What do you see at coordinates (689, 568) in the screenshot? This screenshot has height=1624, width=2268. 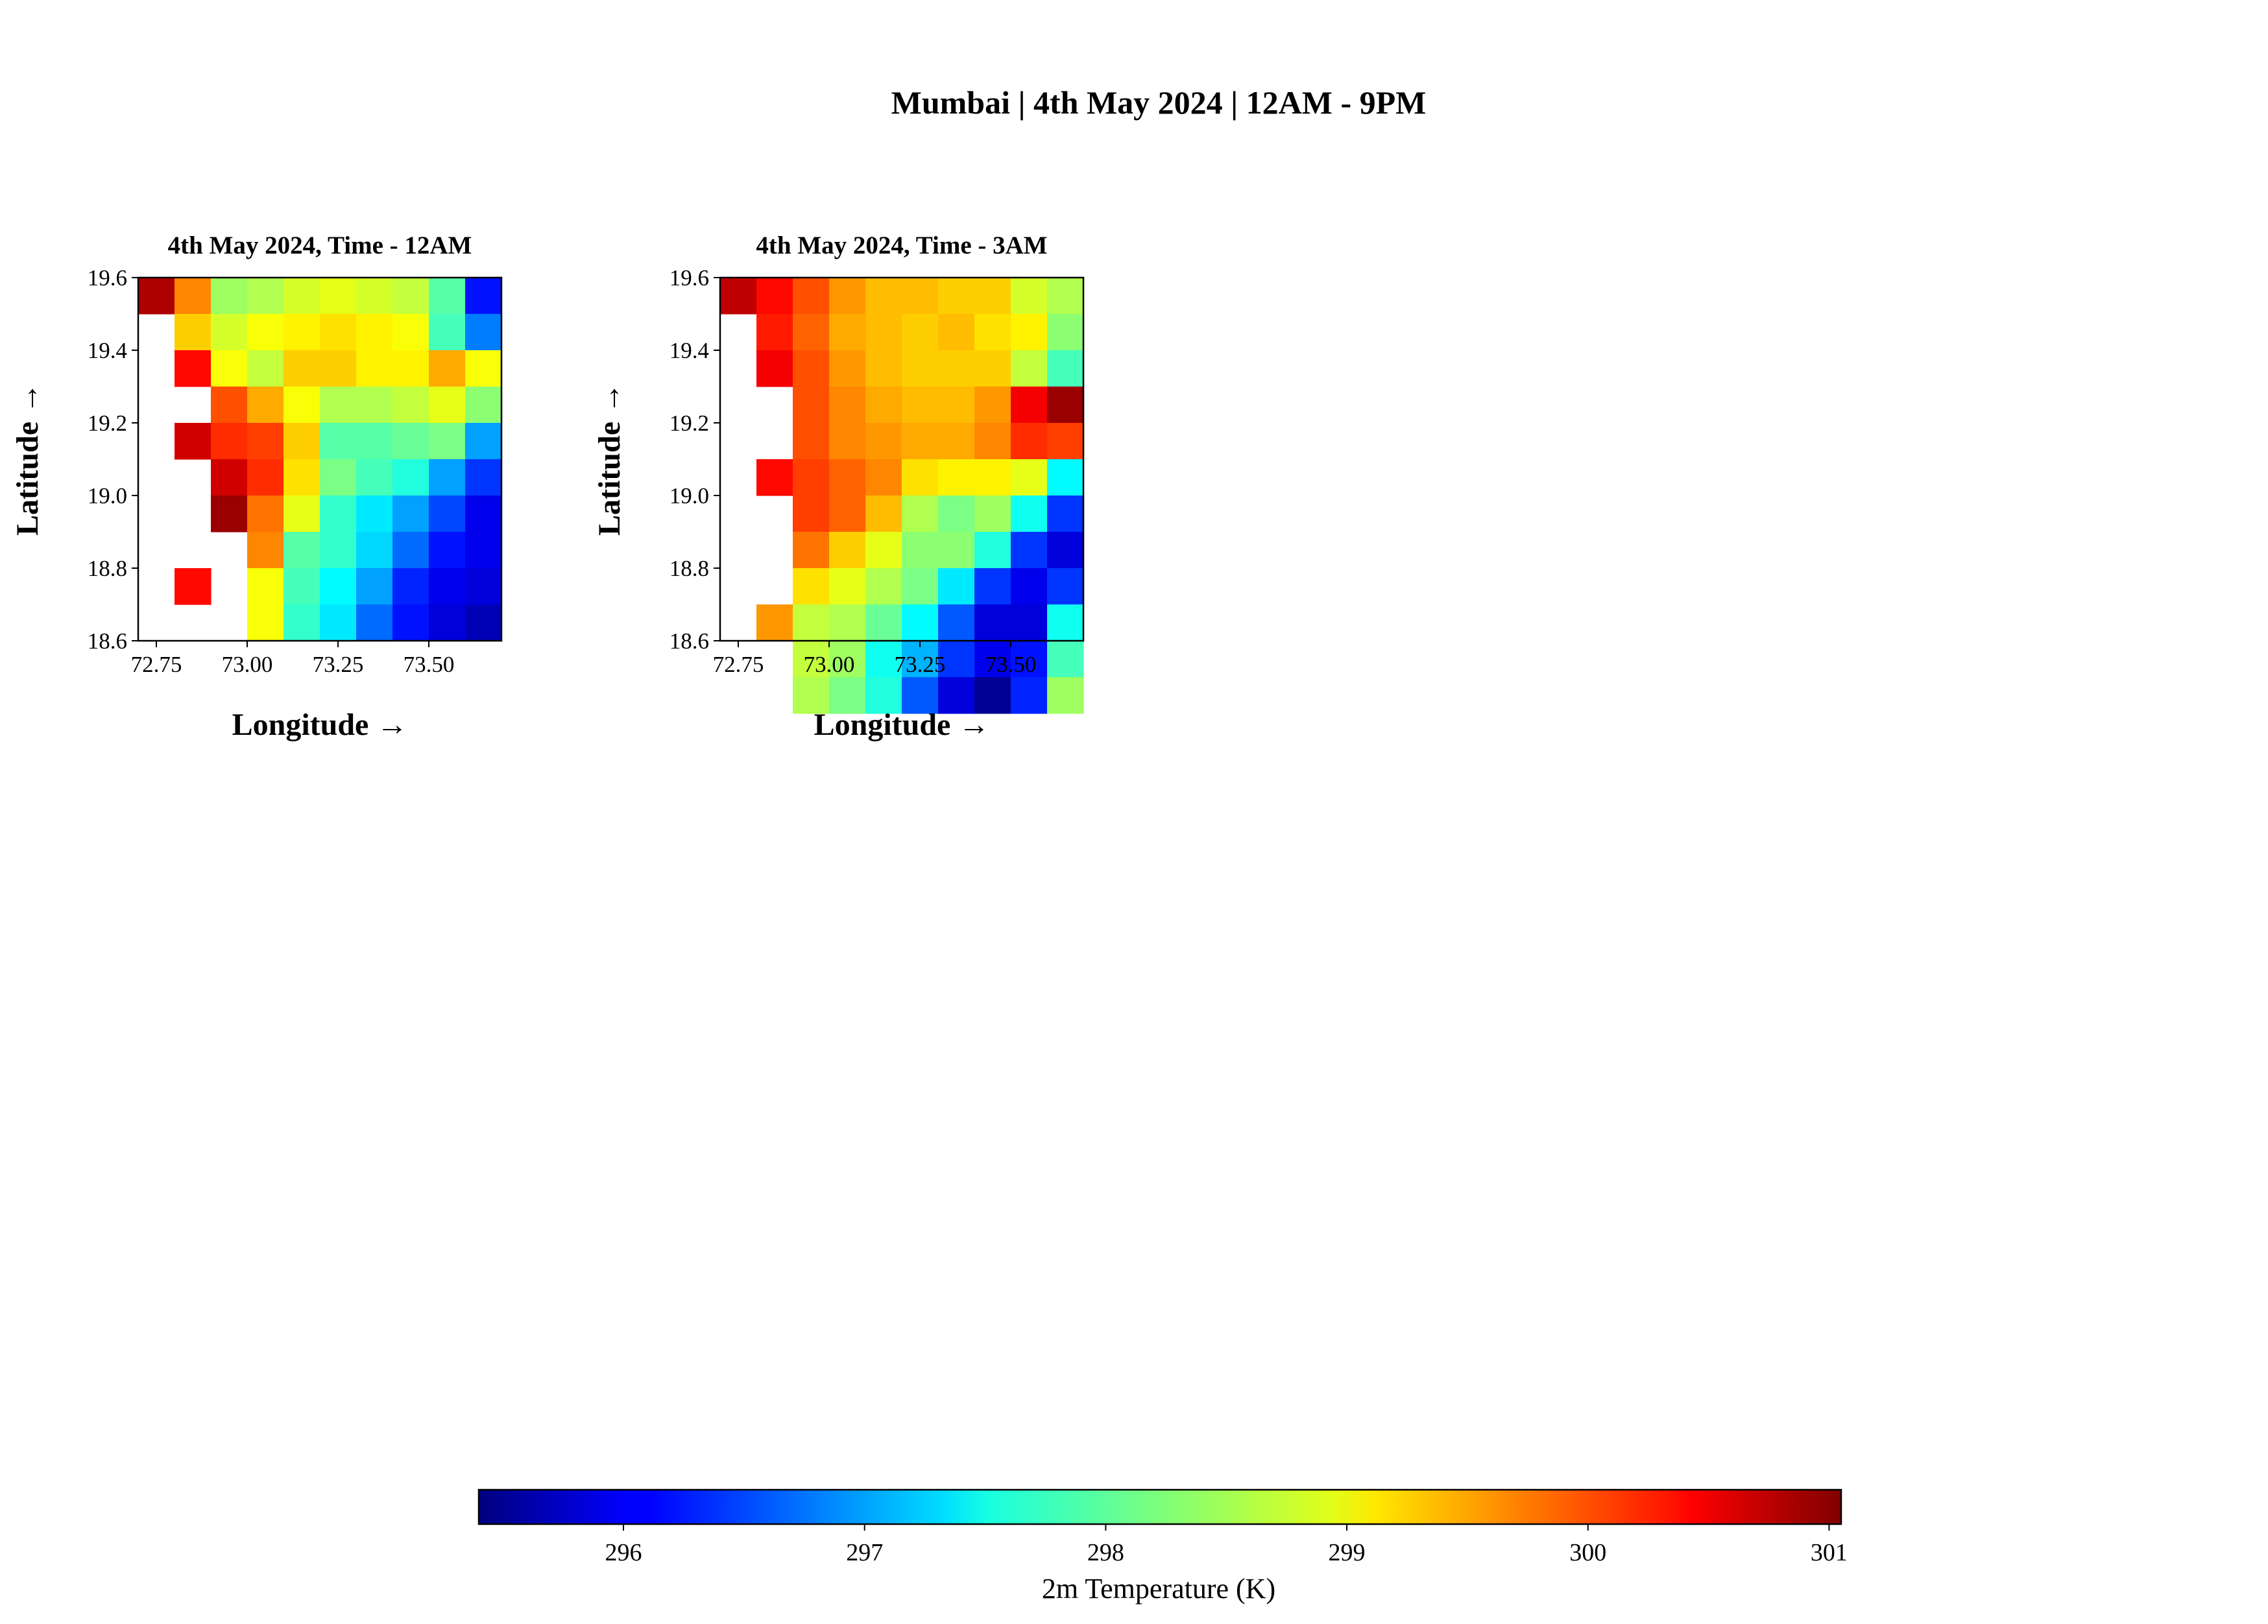 I see `y-tick-label: 18.8` at bounding box center [689, 568].